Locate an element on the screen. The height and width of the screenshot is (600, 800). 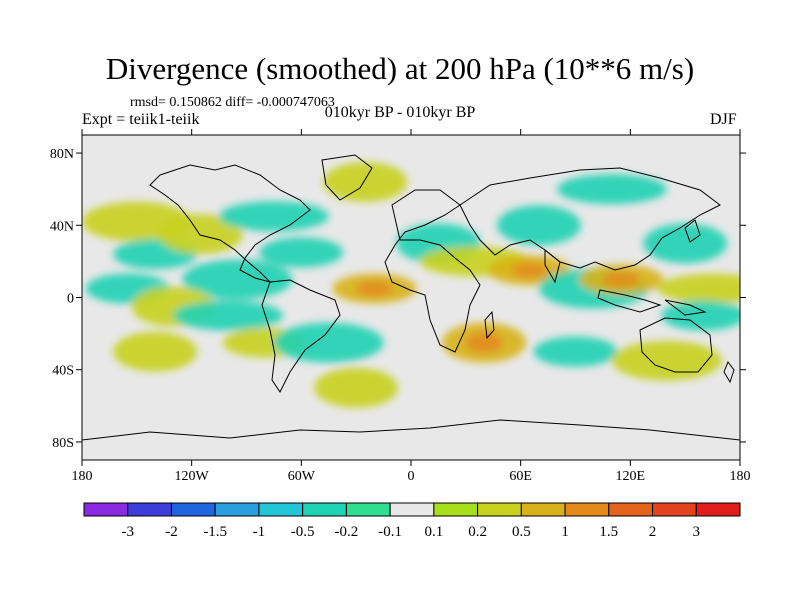
x-tick-label: 0 is located at coordinates (411, 476).